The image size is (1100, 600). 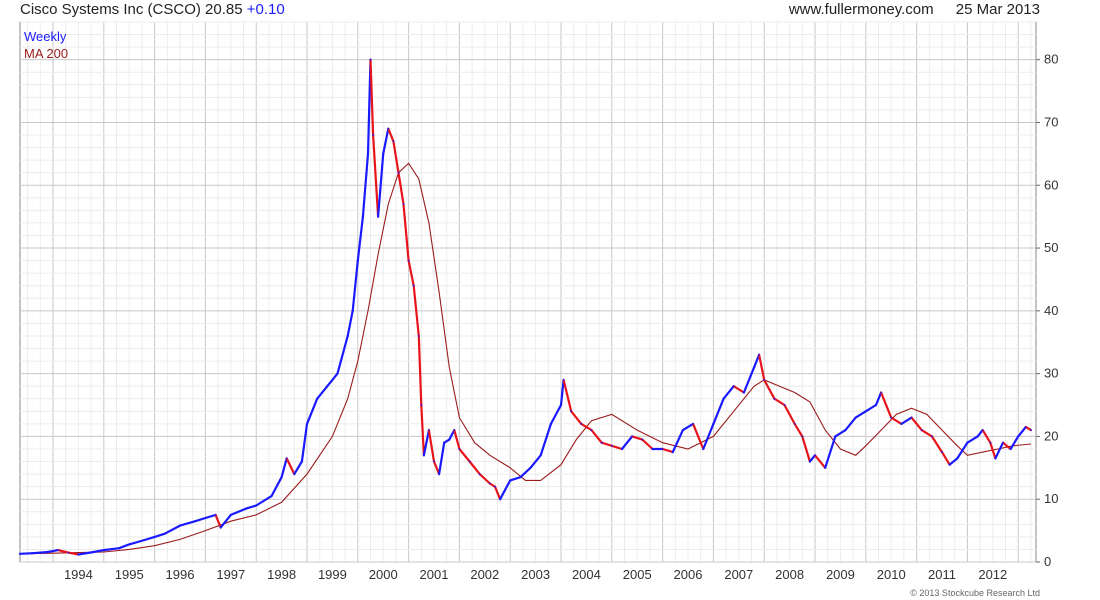 I want to click on legend-weekly: Weekly, so click(x=45, y=36).